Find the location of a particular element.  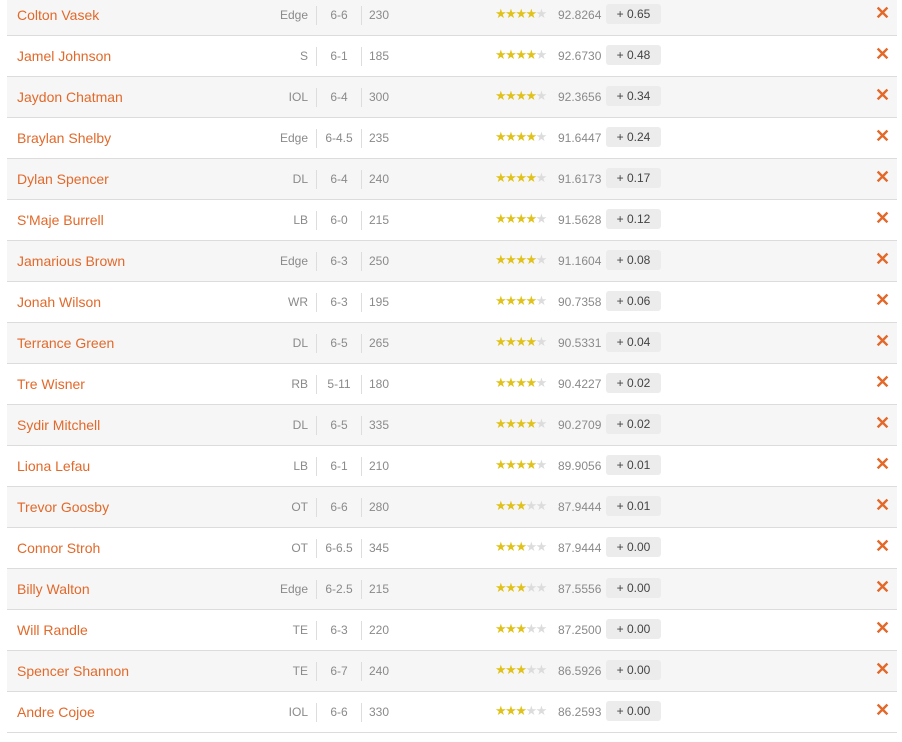

player-rating: 91.5628 is located at coordinates (580, 220).